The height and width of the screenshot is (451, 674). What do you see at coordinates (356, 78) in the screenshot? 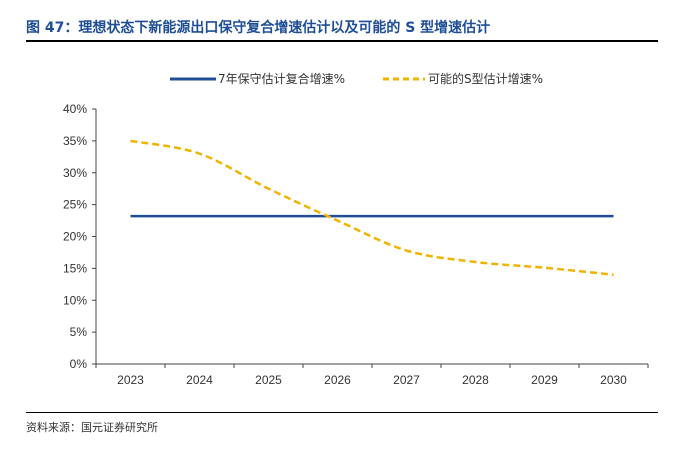
I see `legend: 7年保守估计复合增速% 可能的S型估计增速%` at bounding box center [356, 78].